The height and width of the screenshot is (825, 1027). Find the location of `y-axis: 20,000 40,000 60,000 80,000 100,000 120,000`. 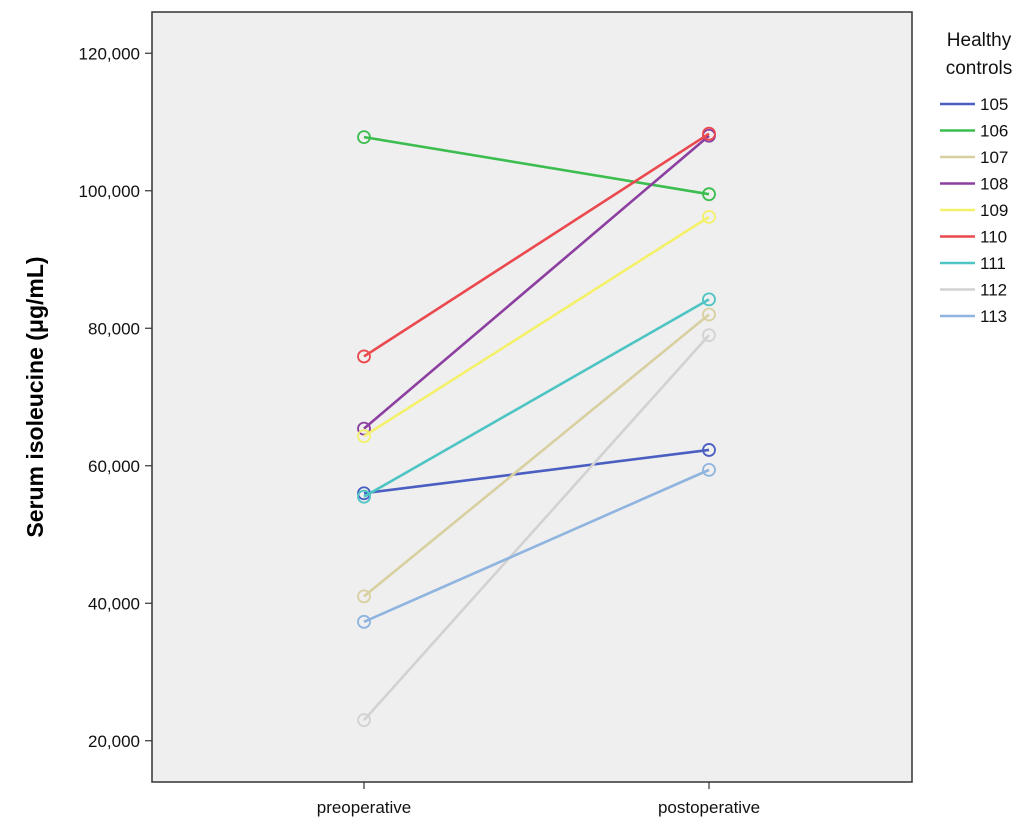

y-axis: 20,000 40,000 60,000 80,000 100,000 120,000 is located at coordinates (115, 397).